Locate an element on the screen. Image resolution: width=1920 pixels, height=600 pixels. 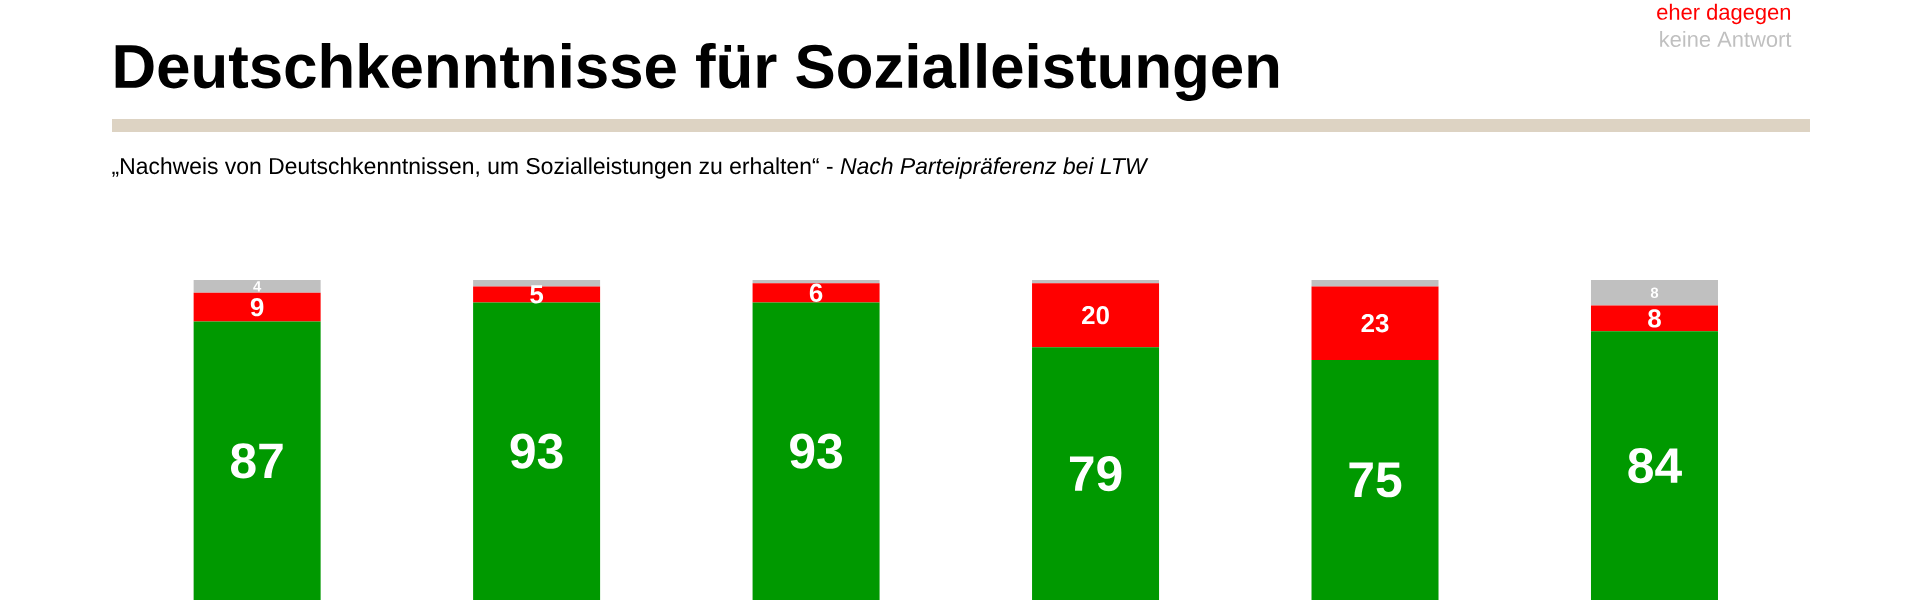
data-label: 9 is located at coordinates (257, 307).